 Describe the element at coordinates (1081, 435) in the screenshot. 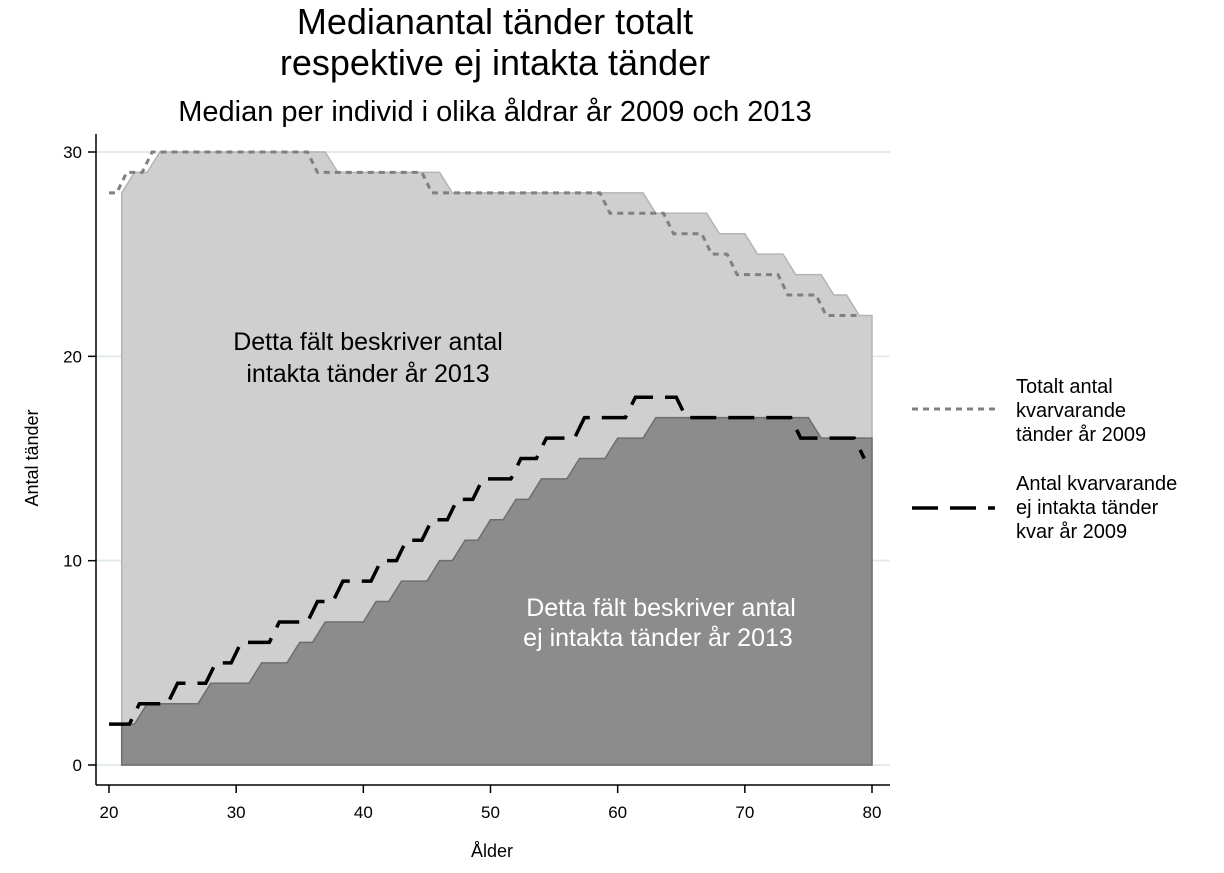

I see `legend-label-totalt-2009-line-3: tänder år 2009` at that location.